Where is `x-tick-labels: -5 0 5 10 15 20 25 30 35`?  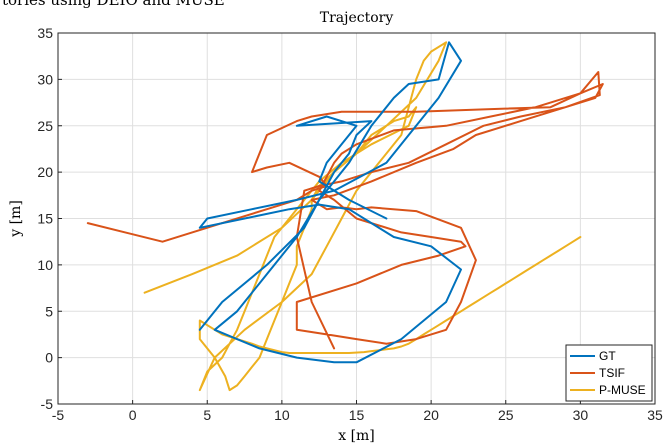 x-tick-labels: -5 0 5 10 15 20 25 30 35 is located at coordinates (357, 411).